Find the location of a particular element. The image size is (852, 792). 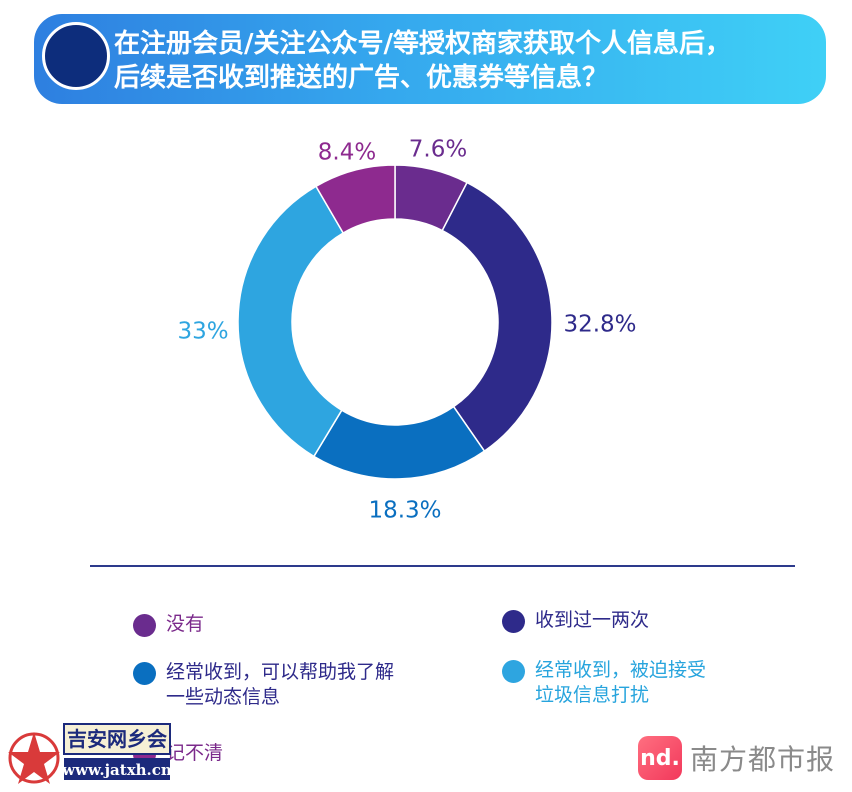

legend-label-line1: 经常收到，被迫接受 is located at coordinates (621, 670).